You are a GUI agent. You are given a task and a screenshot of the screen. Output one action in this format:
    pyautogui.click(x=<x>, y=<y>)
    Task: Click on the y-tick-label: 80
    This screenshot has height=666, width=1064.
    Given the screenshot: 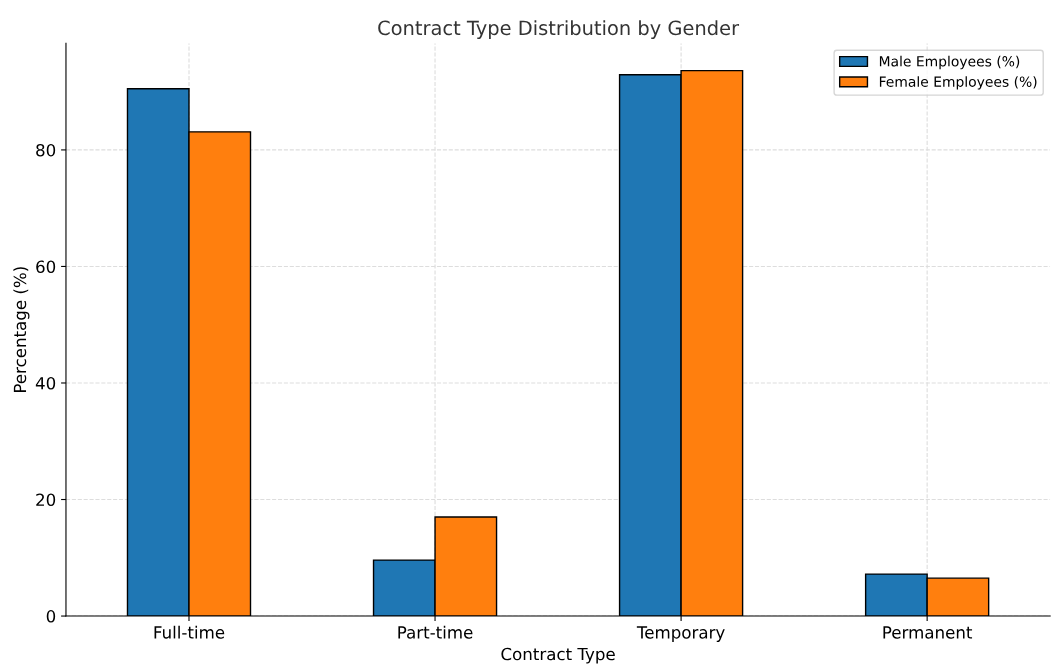 What is the action you would take?
    pyautogui.click(x=46, y=150)
    